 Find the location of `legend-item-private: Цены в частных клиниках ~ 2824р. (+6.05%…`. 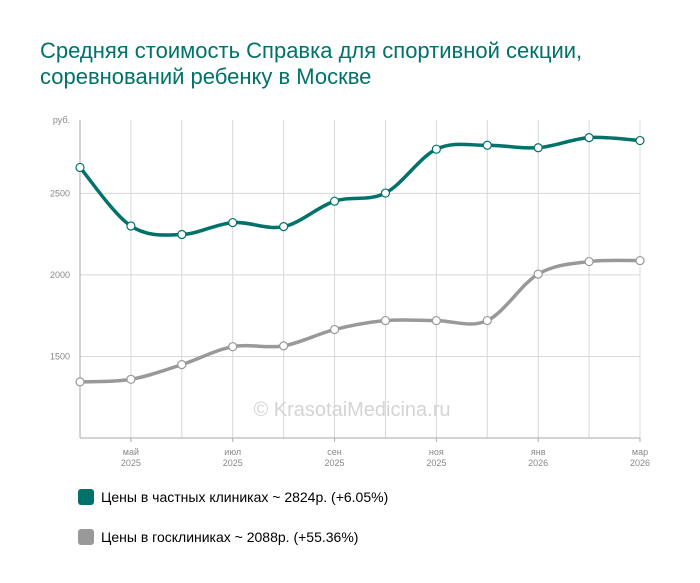

legend-item-private: Цены в частных клиниках ~ 2824р. (+6.05%… is located at coordinates (233, 497).